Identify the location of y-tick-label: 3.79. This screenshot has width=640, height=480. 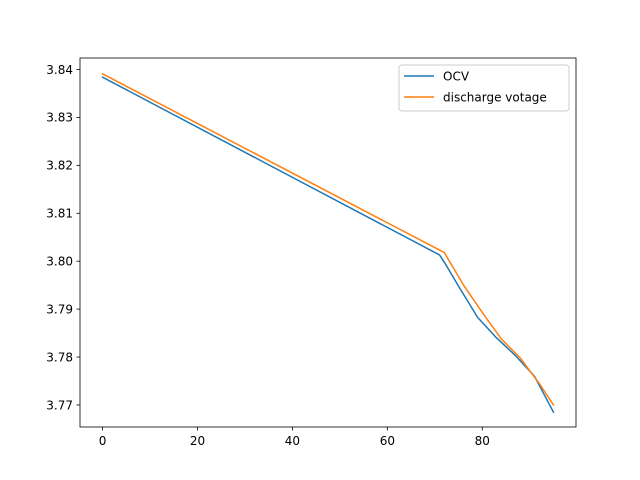
(59, 309).